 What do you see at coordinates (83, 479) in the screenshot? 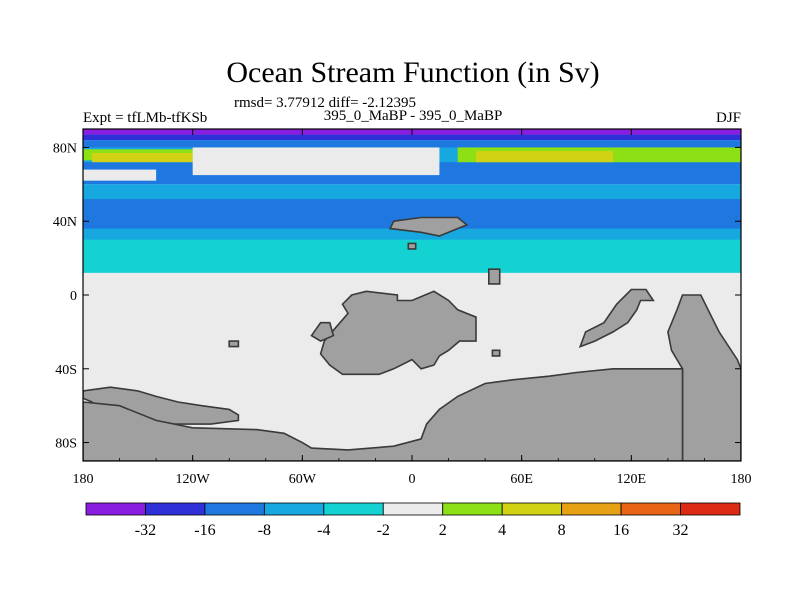
I see `x-tick-label-0: 180` at bounding box center [83, 479].